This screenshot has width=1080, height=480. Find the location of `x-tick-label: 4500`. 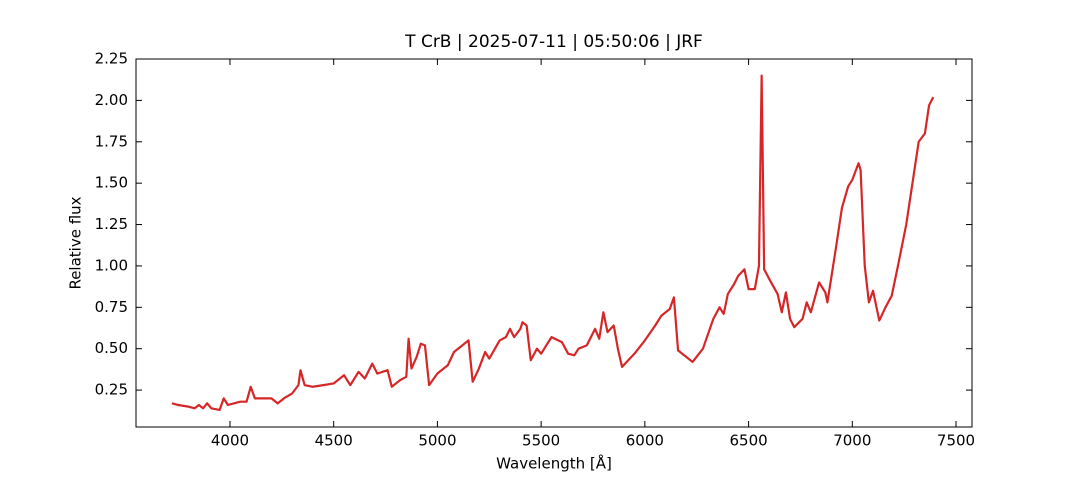

x-tick-label: 4500 is located at coordinates (334, 441).